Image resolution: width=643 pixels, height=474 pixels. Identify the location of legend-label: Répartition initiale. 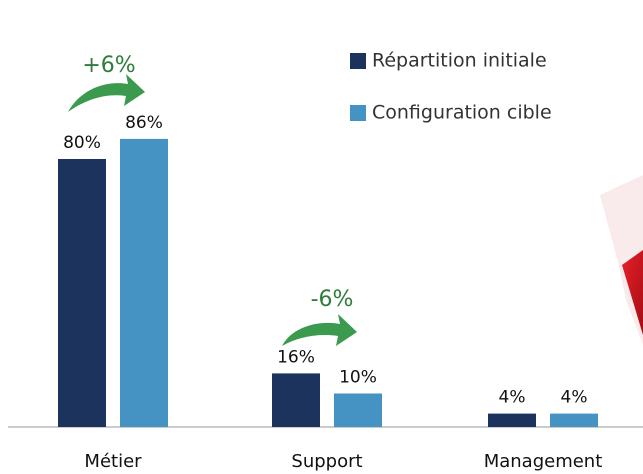
(459, 61).